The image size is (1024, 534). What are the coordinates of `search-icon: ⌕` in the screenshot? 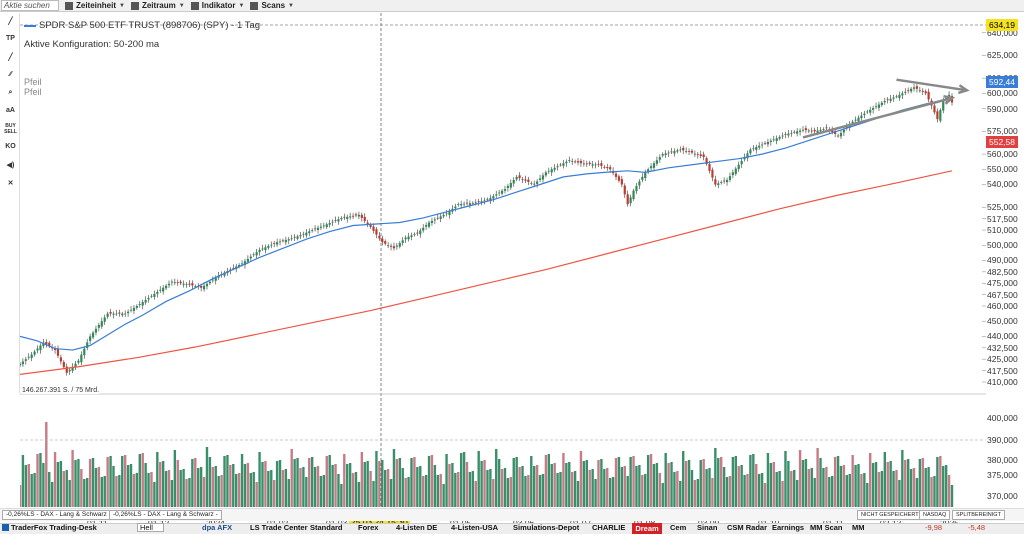 It's located at (10, 92).